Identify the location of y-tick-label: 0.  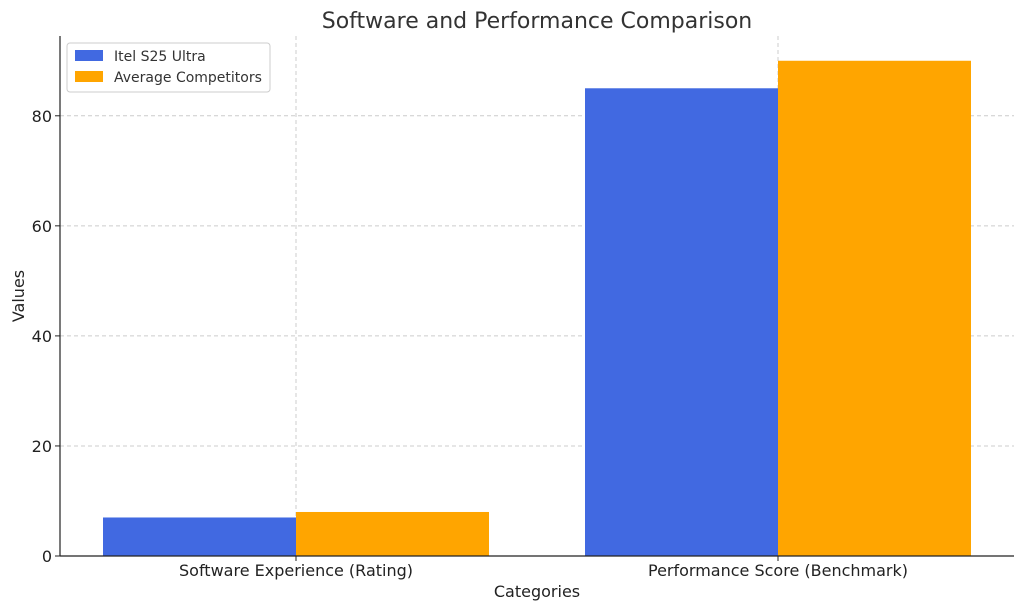
(47, 556).